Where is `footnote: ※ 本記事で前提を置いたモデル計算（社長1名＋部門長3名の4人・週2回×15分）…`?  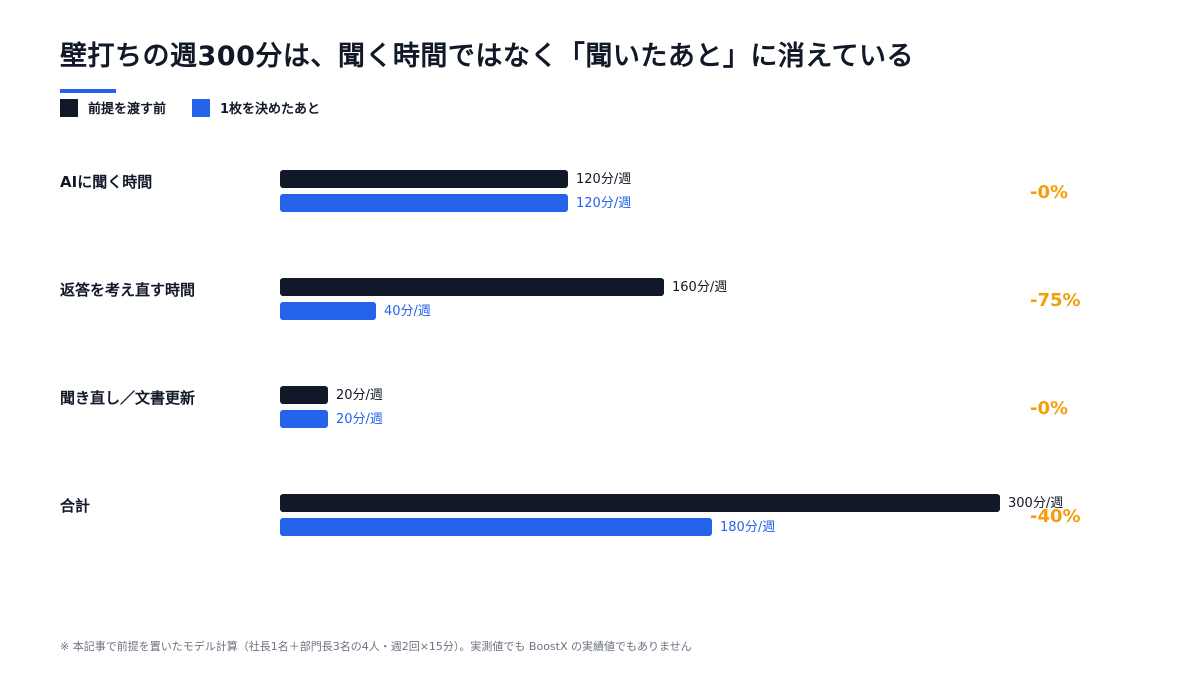 footnote: ※ 本記事で前提を置いたモデル計算（社長1名＋部門長3名の4人・週2回×15分）… is located at coordinates (376, 646).